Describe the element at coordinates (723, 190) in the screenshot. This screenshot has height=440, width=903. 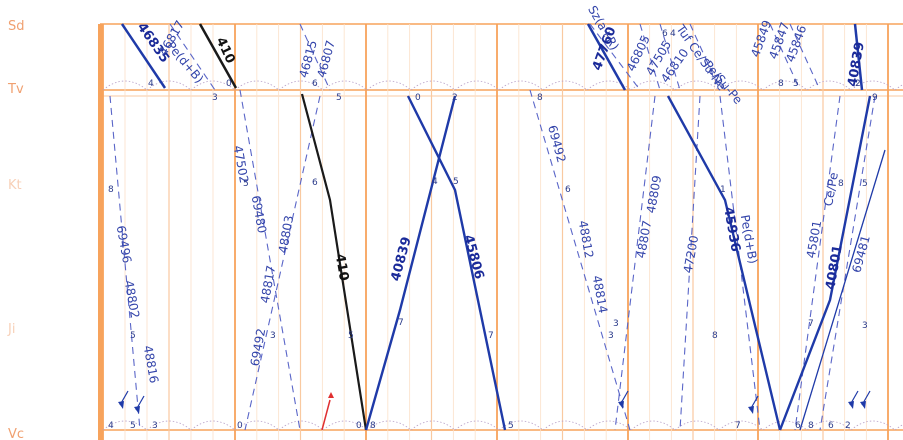
I see `minute-mark: 1` at that location.